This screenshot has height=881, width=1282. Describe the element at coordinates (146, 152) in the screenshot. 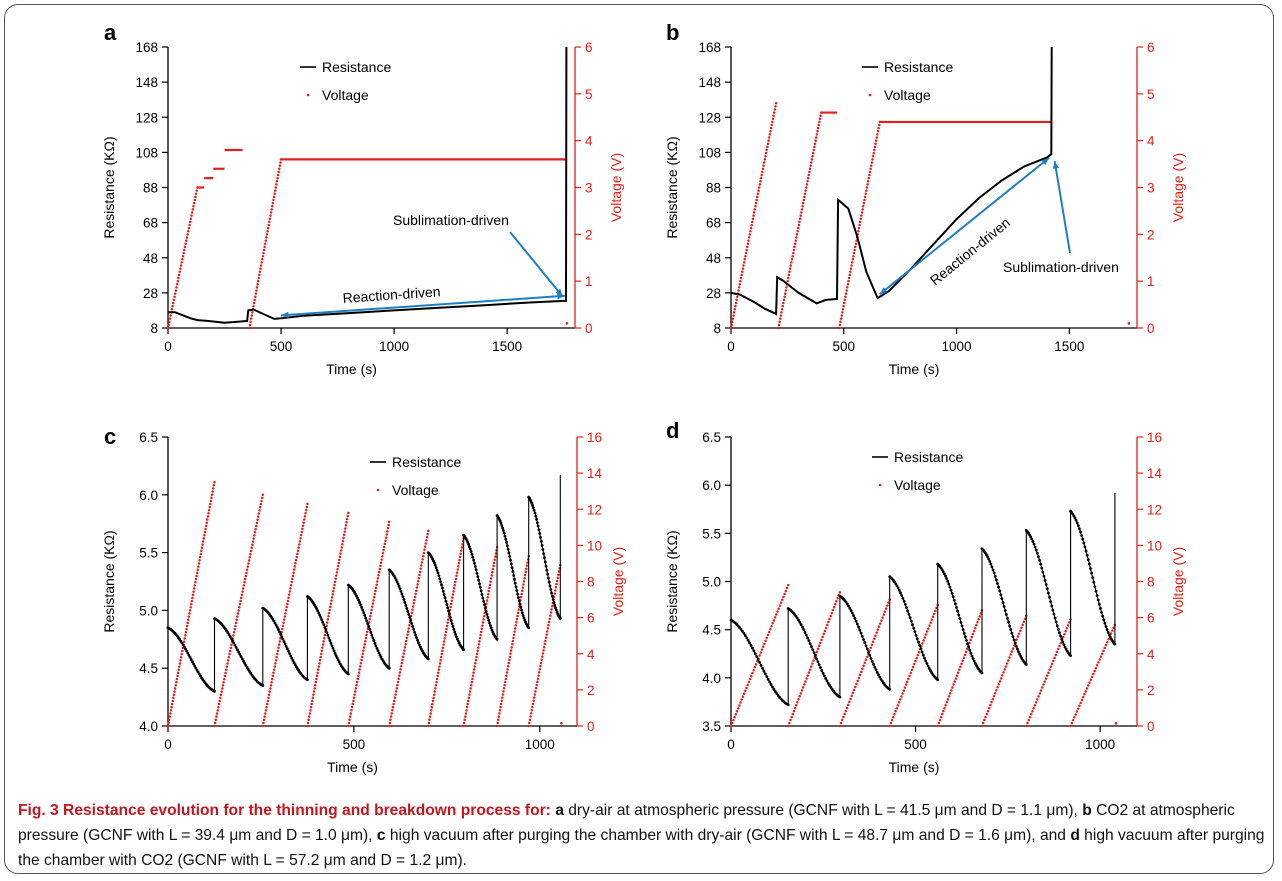

I see `y-tick-label-a: 108` at that location.